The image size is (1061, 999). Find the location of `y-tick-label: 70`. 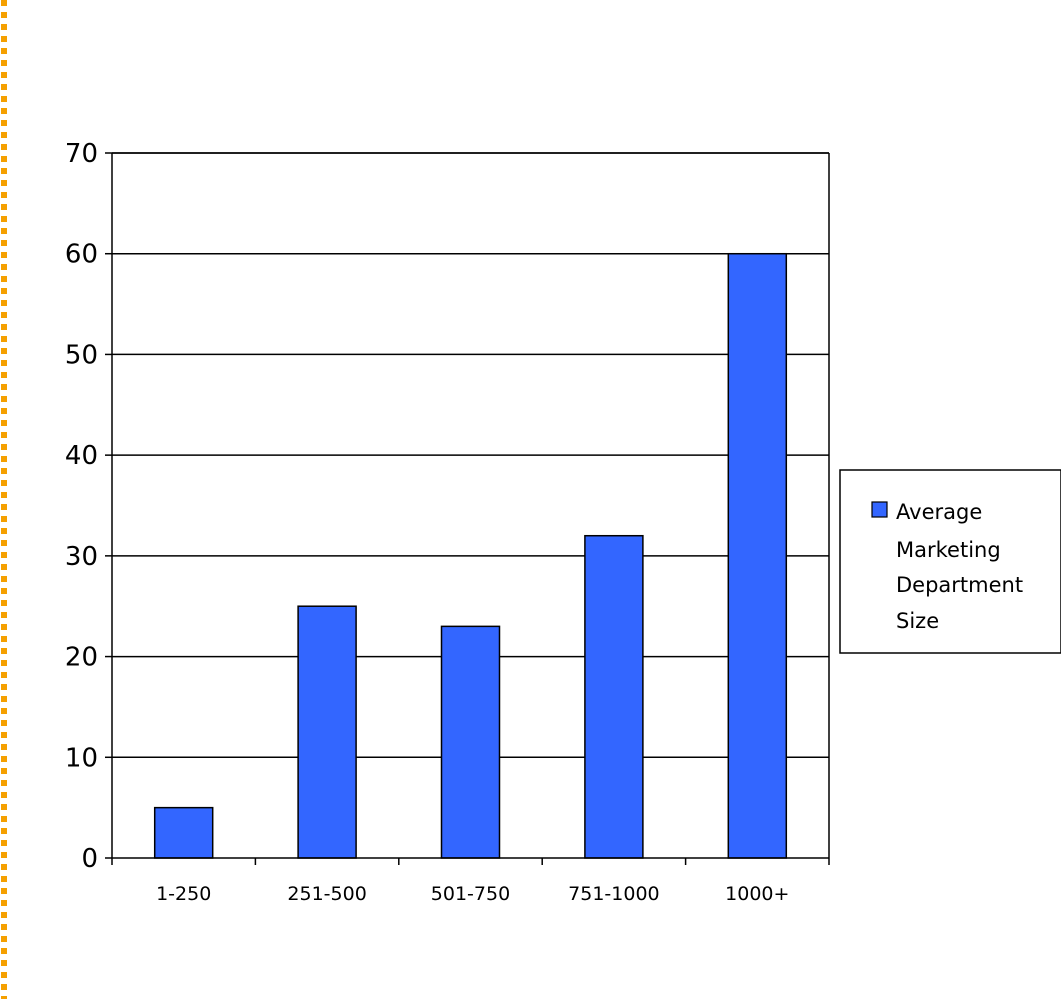

y-tick-label: 70 is located at coordinates (81, 154).